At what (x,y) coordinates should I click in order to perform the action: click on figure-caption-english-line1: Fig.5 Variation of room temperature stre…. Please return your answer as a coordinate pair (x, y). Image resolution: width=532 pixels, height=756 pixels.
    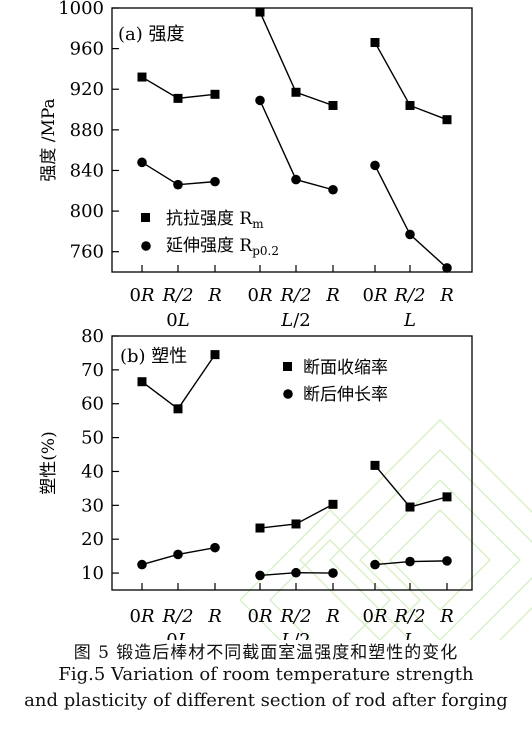
    Looking at the image, I should click on (266, 674).